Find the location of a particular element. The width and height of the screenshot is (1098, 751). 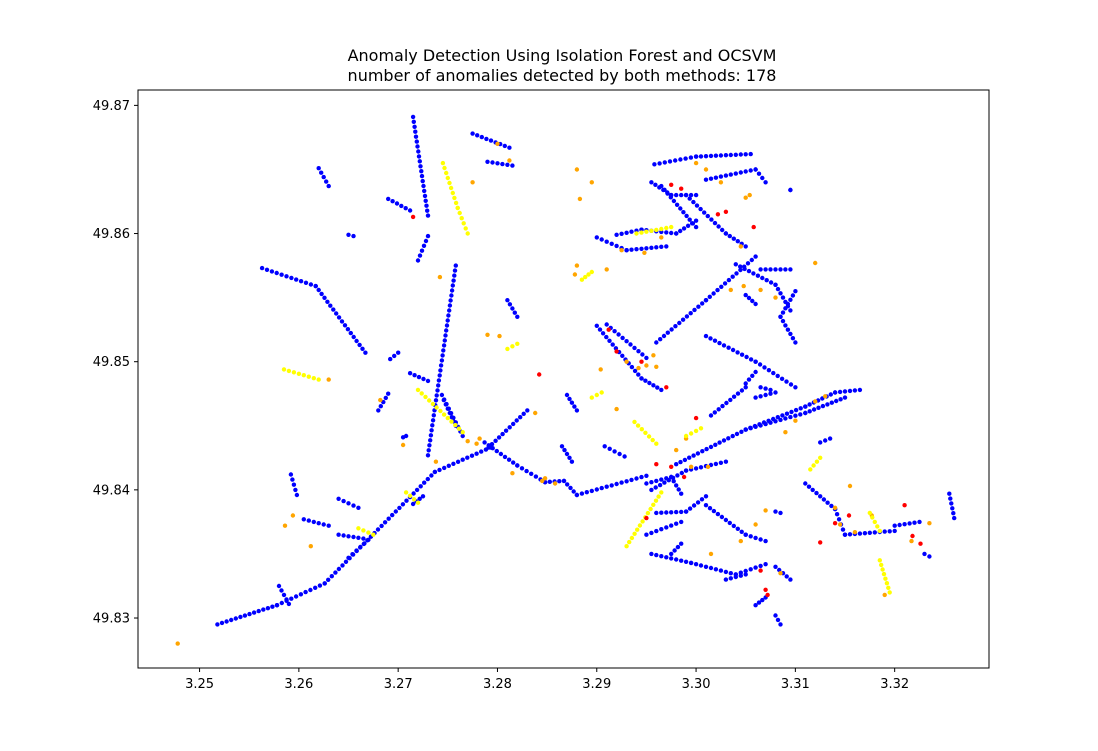

x-axis: 3.25 3.26 3.27 3.28 3.29 3.30 3.31 3.32 is located at coordinates (547, 680).